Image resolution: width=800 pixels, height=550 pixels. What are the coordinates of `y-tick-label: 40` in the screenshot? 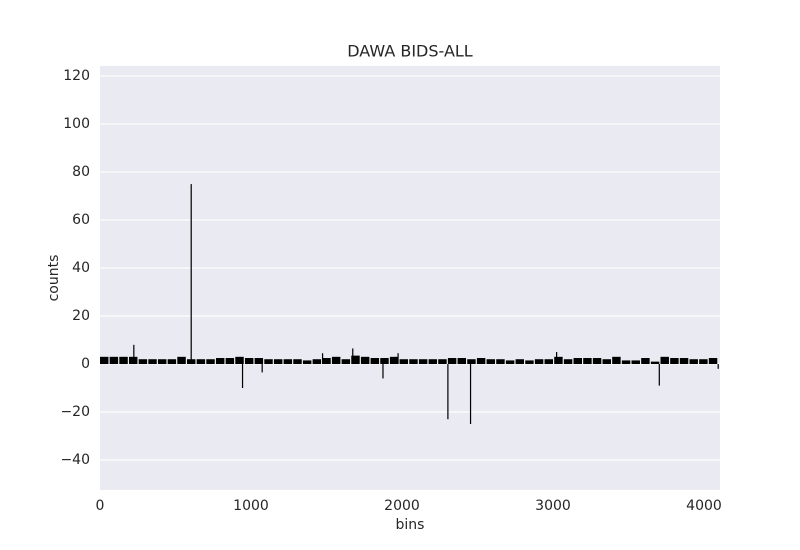 It's located at (81, 268).